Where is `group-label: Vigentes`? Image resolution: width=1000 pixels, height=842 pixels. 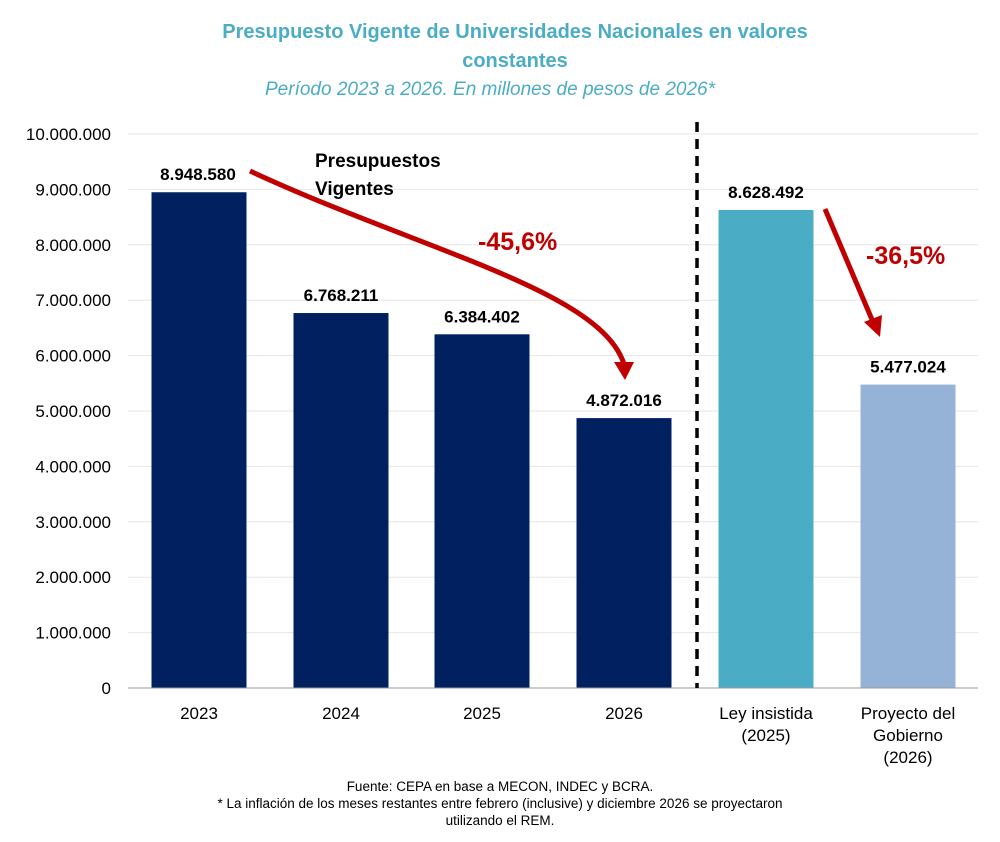
group-label: Vigentes is located at coordinates (354, 189).